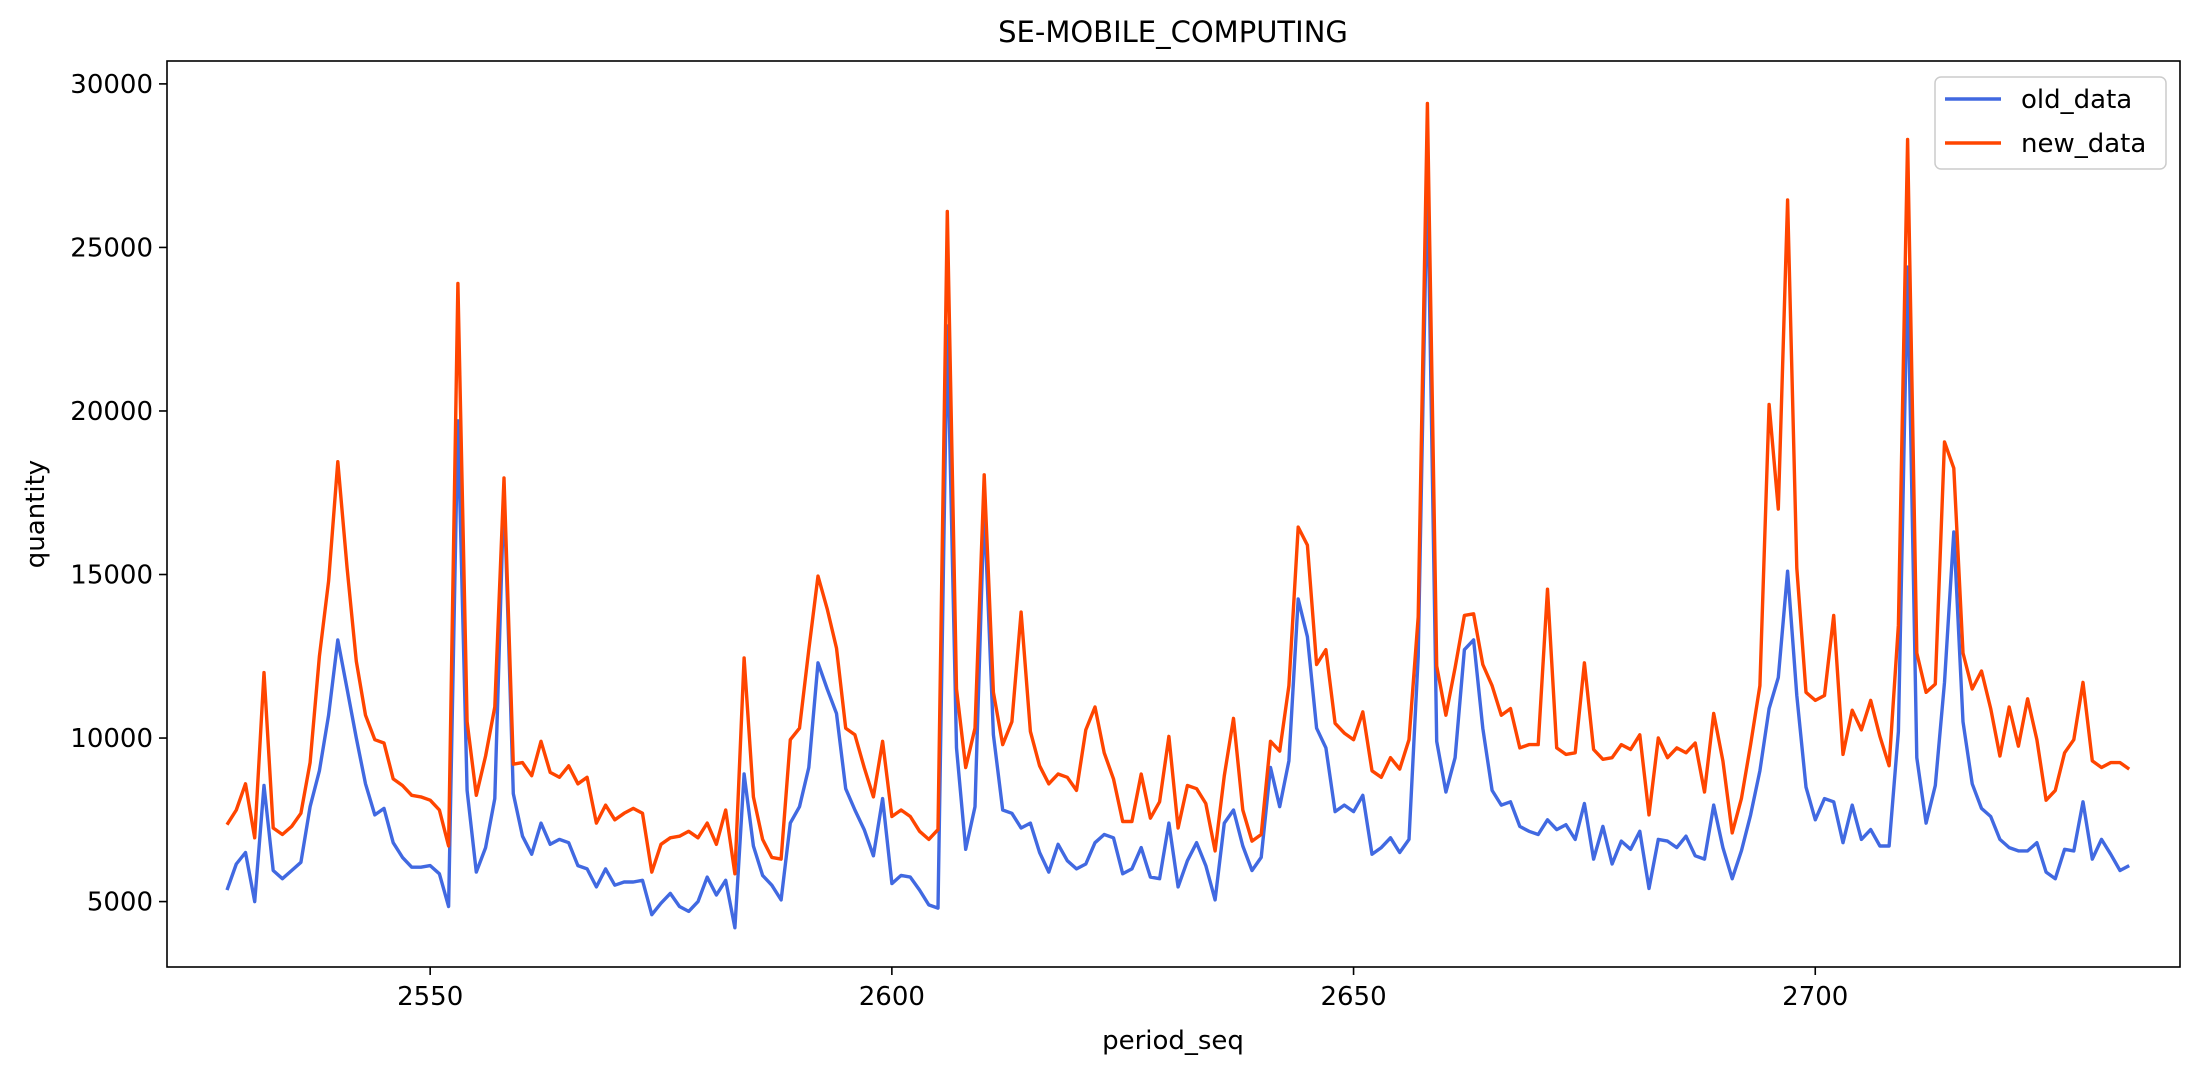 This screenshot has height=1075, width=2201. I want to click on chart-title: SE-MOBILE_COMPUTING, so click(1173, 32).